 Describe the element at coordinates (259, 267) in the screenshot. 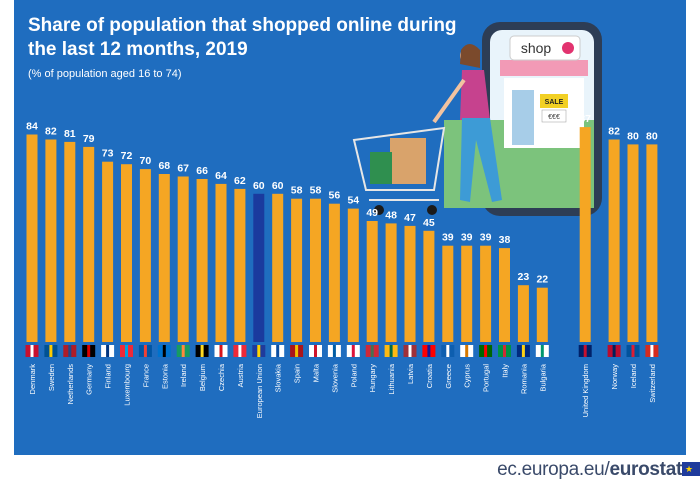

I see `bar-european-union` at that location.